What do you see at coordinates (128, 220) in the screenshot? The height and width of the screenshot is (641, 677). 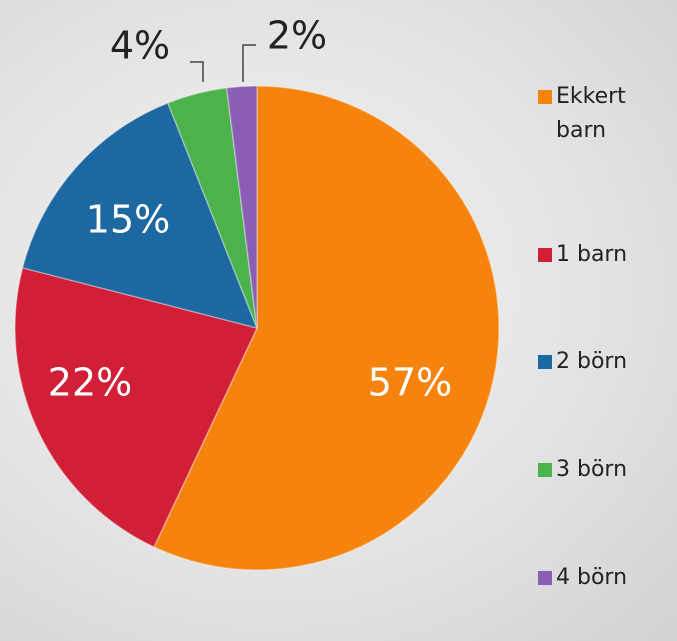 I see `data-label: 15%` at bounding box center [128, 220].